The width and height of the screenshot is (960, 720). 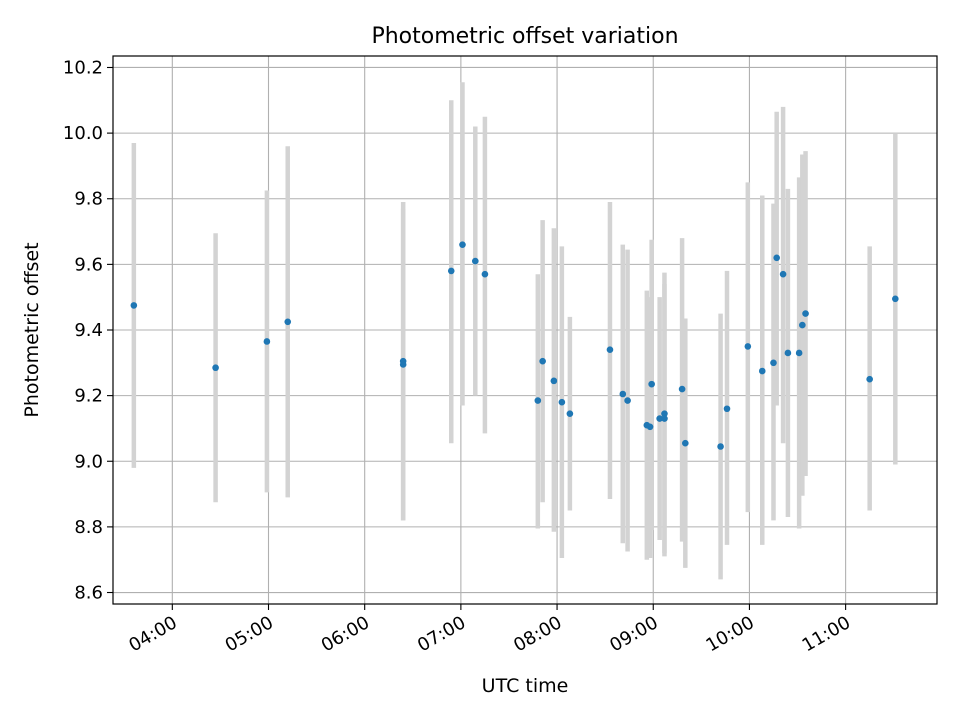 What do you see at coordinates (524, 36) in the screenshot?
I see `chart-title: Photometric offset variation` at bounding box center [524, 36].